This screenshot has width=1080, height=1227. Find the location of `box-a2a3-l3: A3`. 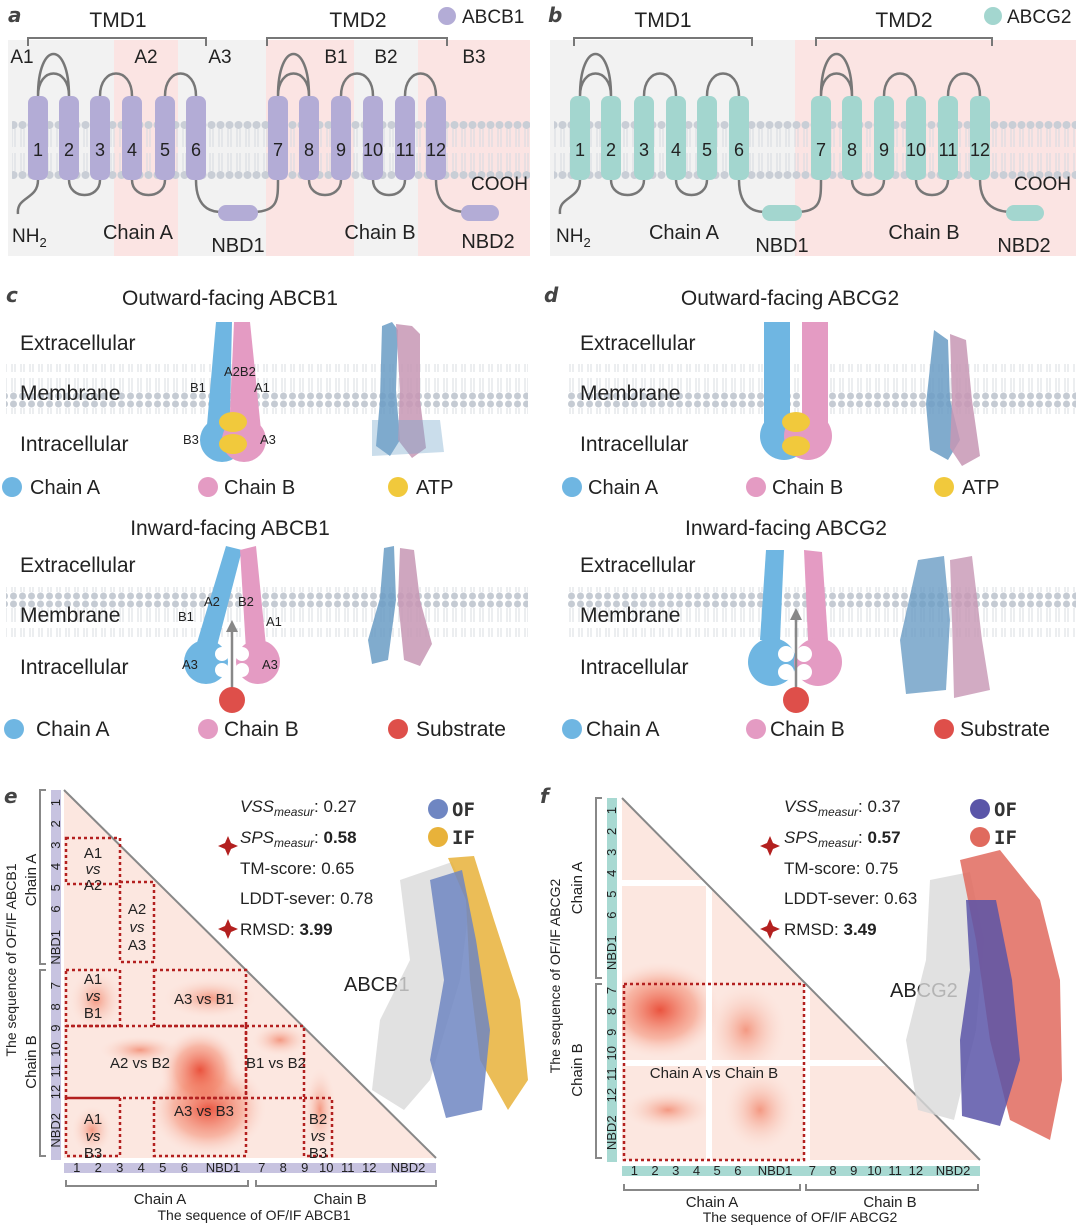

box-a2a3-l3: A3 is located at coordinates (137, 945).